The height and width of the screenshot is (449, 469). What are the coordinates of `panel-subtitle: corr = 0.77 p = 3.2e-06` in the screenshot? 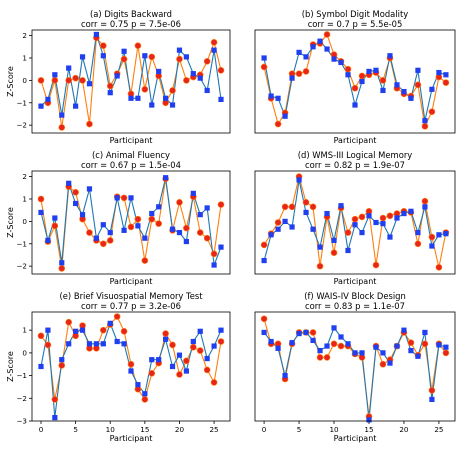 It's located at (131, 306).